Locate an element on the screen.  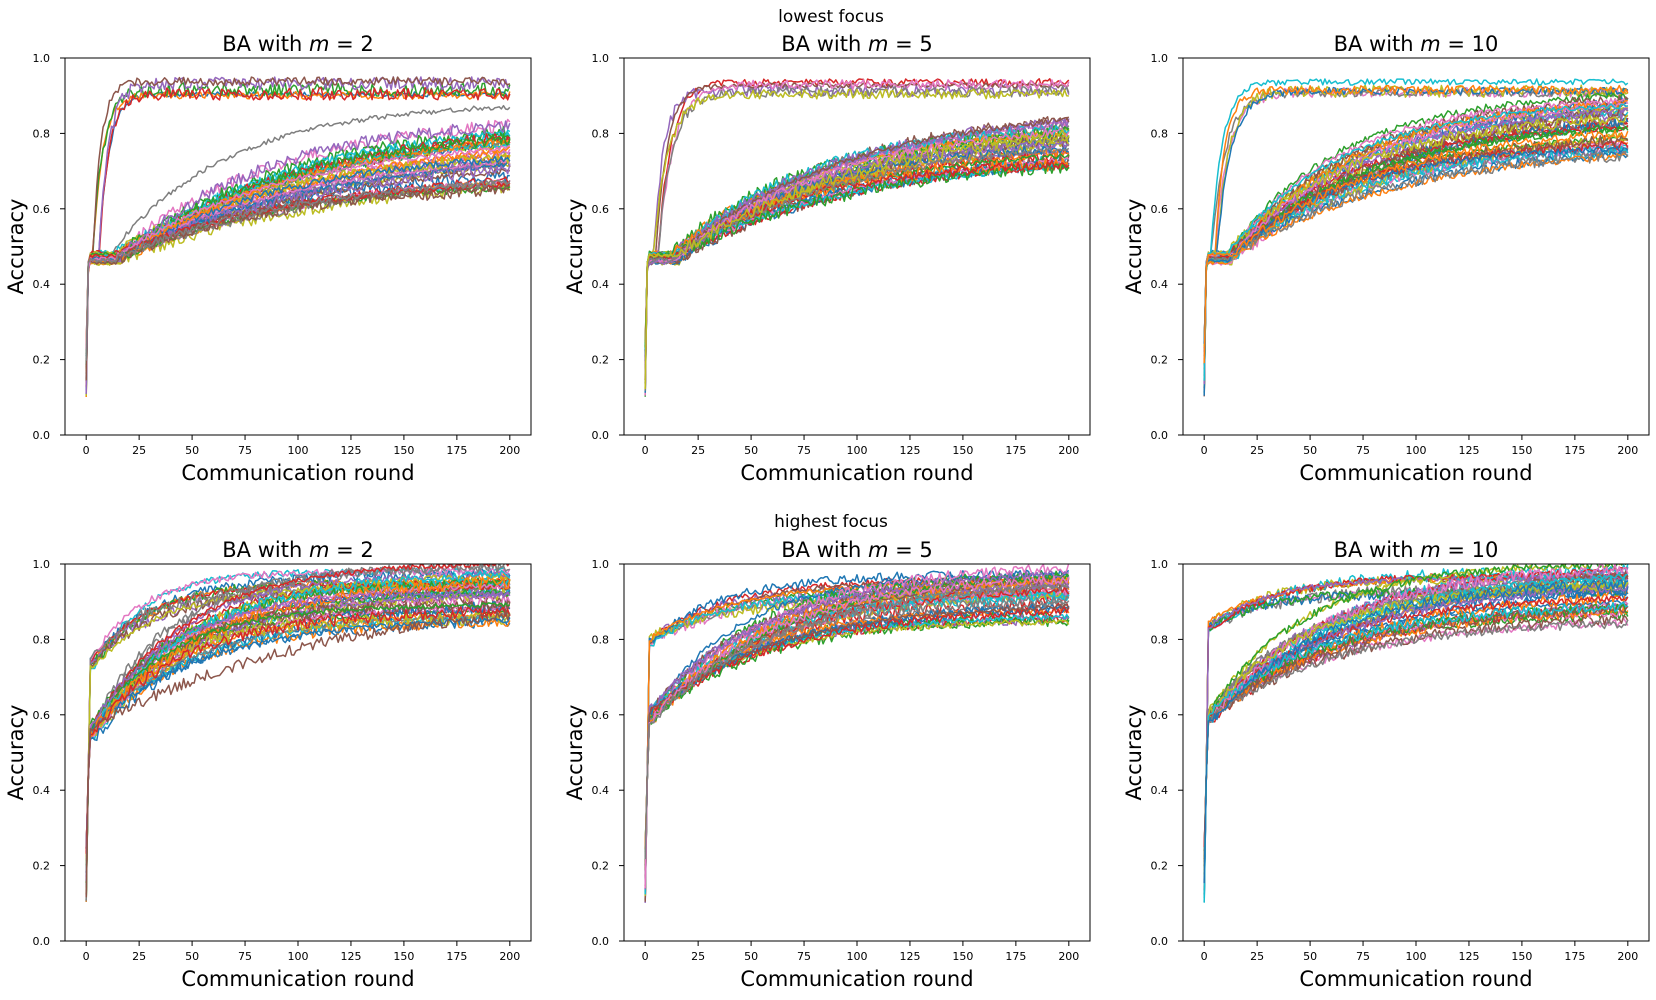
x-axis-label: Communication round is located at coordinates (1415, 979).